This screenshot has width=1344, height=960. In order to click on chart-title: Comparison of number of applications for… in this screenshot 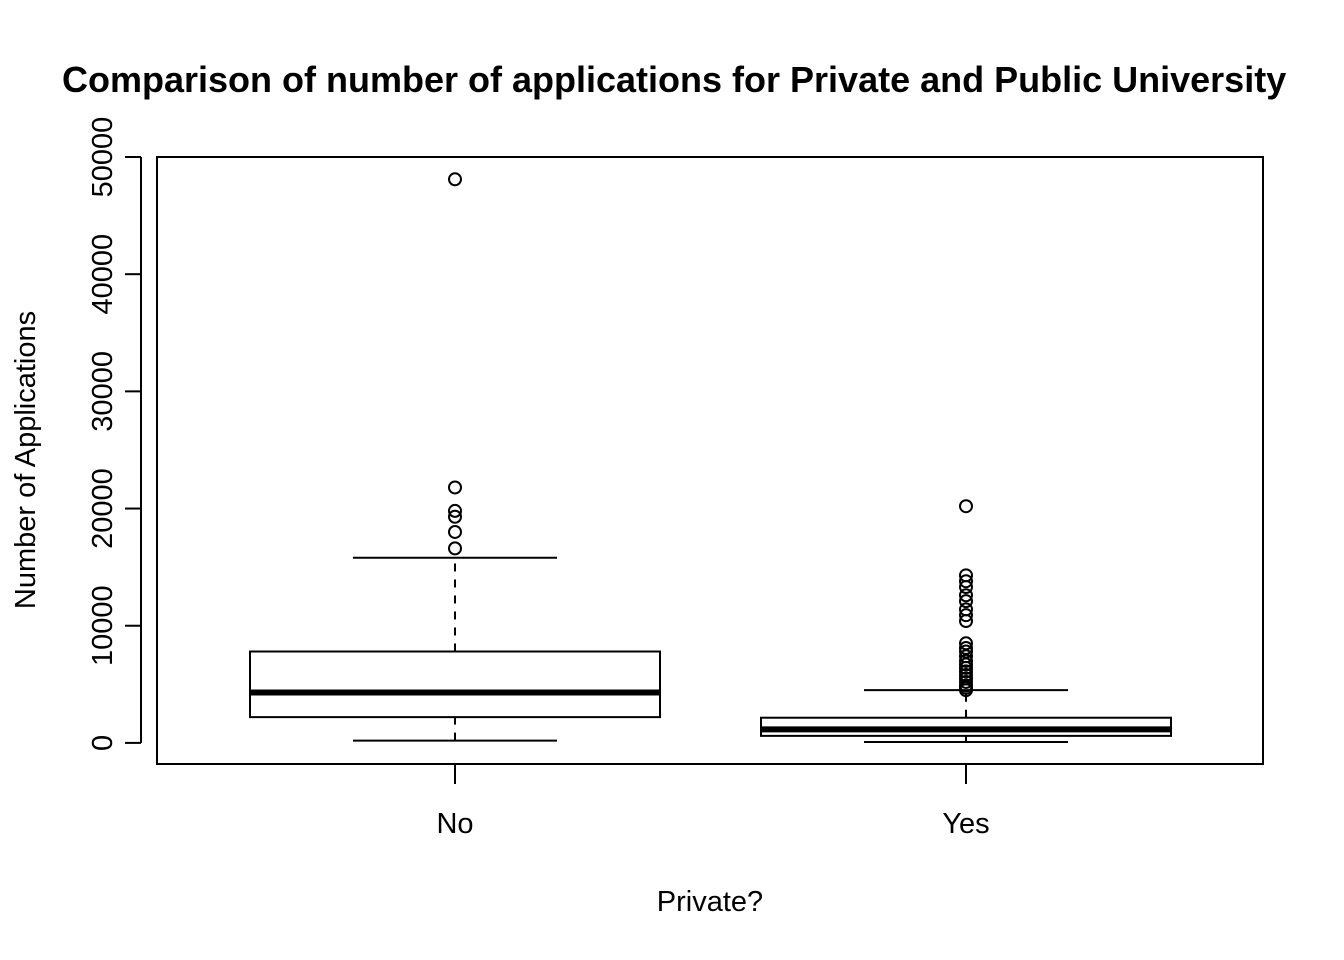, I will do `click(674, 79)`.